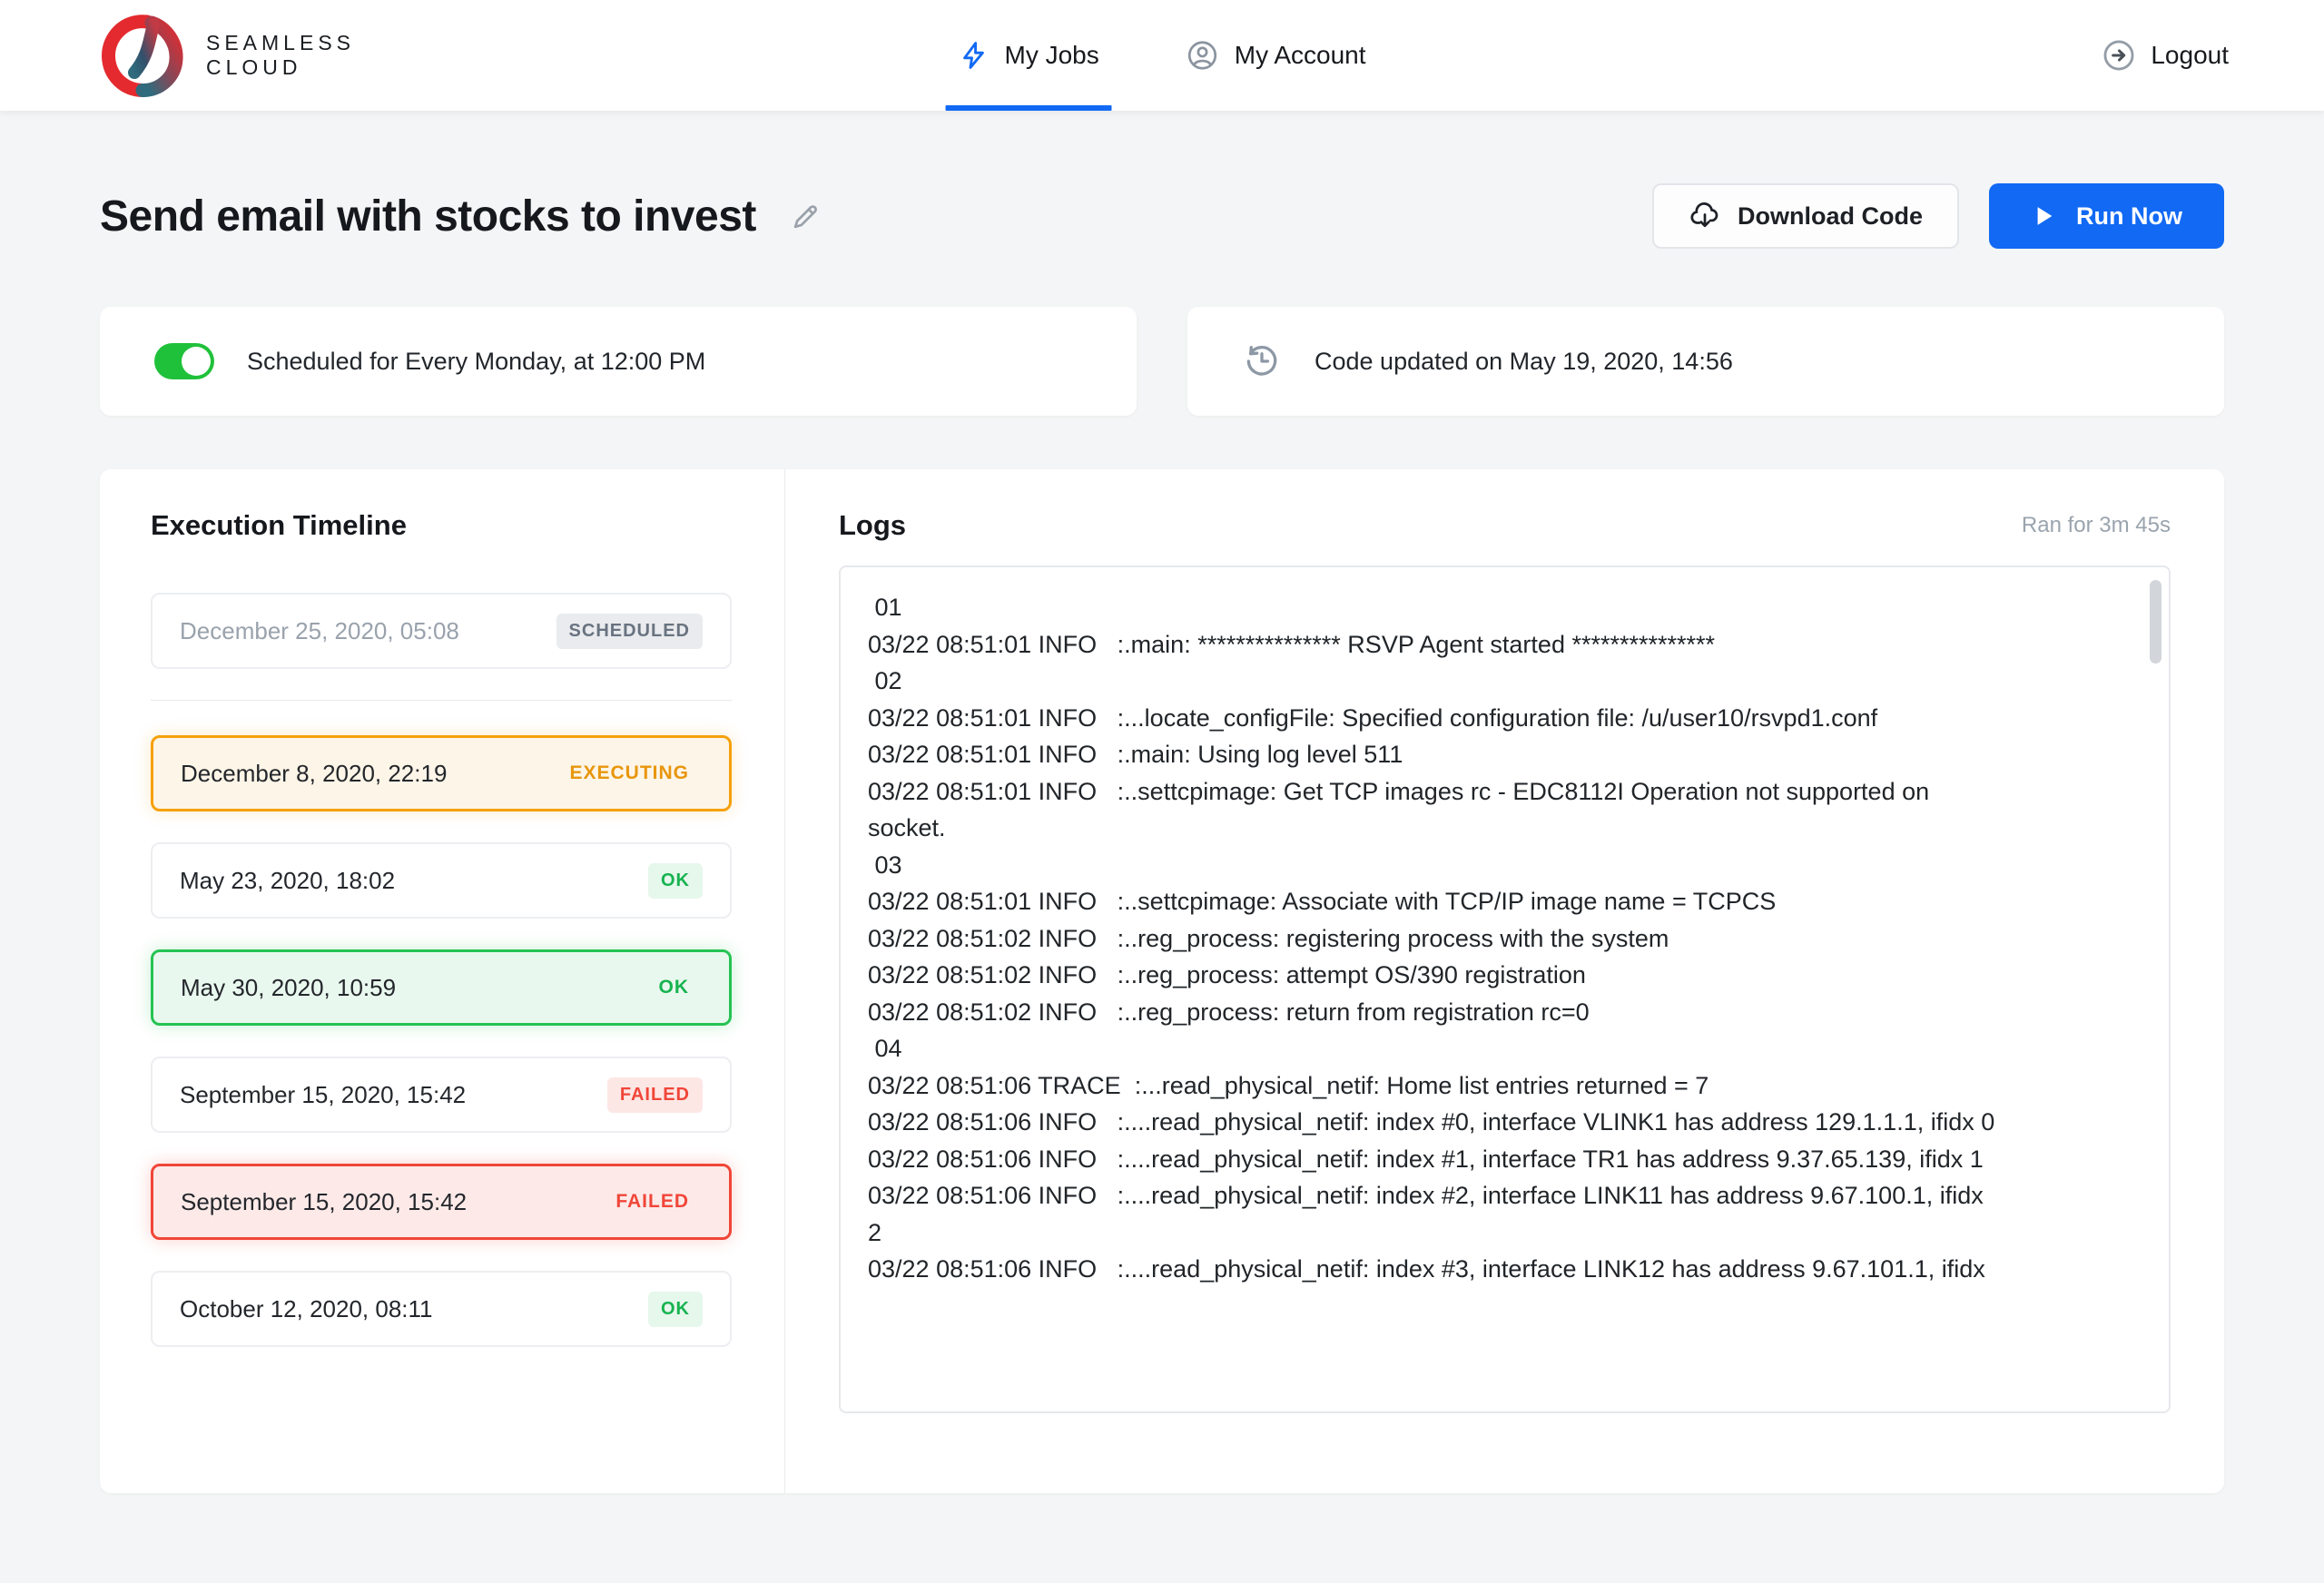 The height and width of the screenshot is (1583, 2324). Describe the element at coordinates (1831, 216) in the screenshot. I see `download-code-label: Download Code` at that location.